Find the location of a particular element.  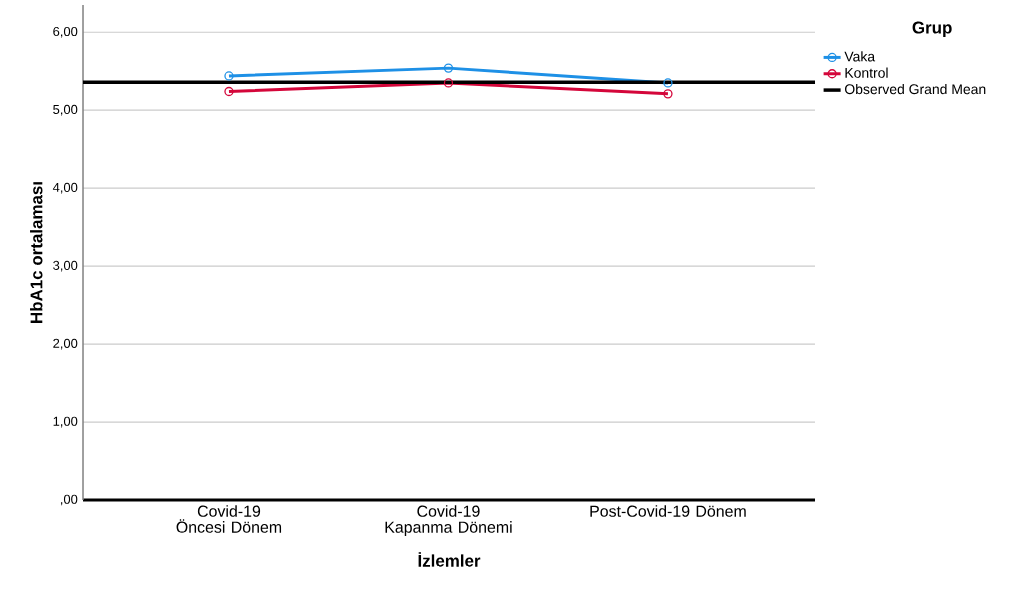

legend-title: Grup is located at coordinates (932, 29).